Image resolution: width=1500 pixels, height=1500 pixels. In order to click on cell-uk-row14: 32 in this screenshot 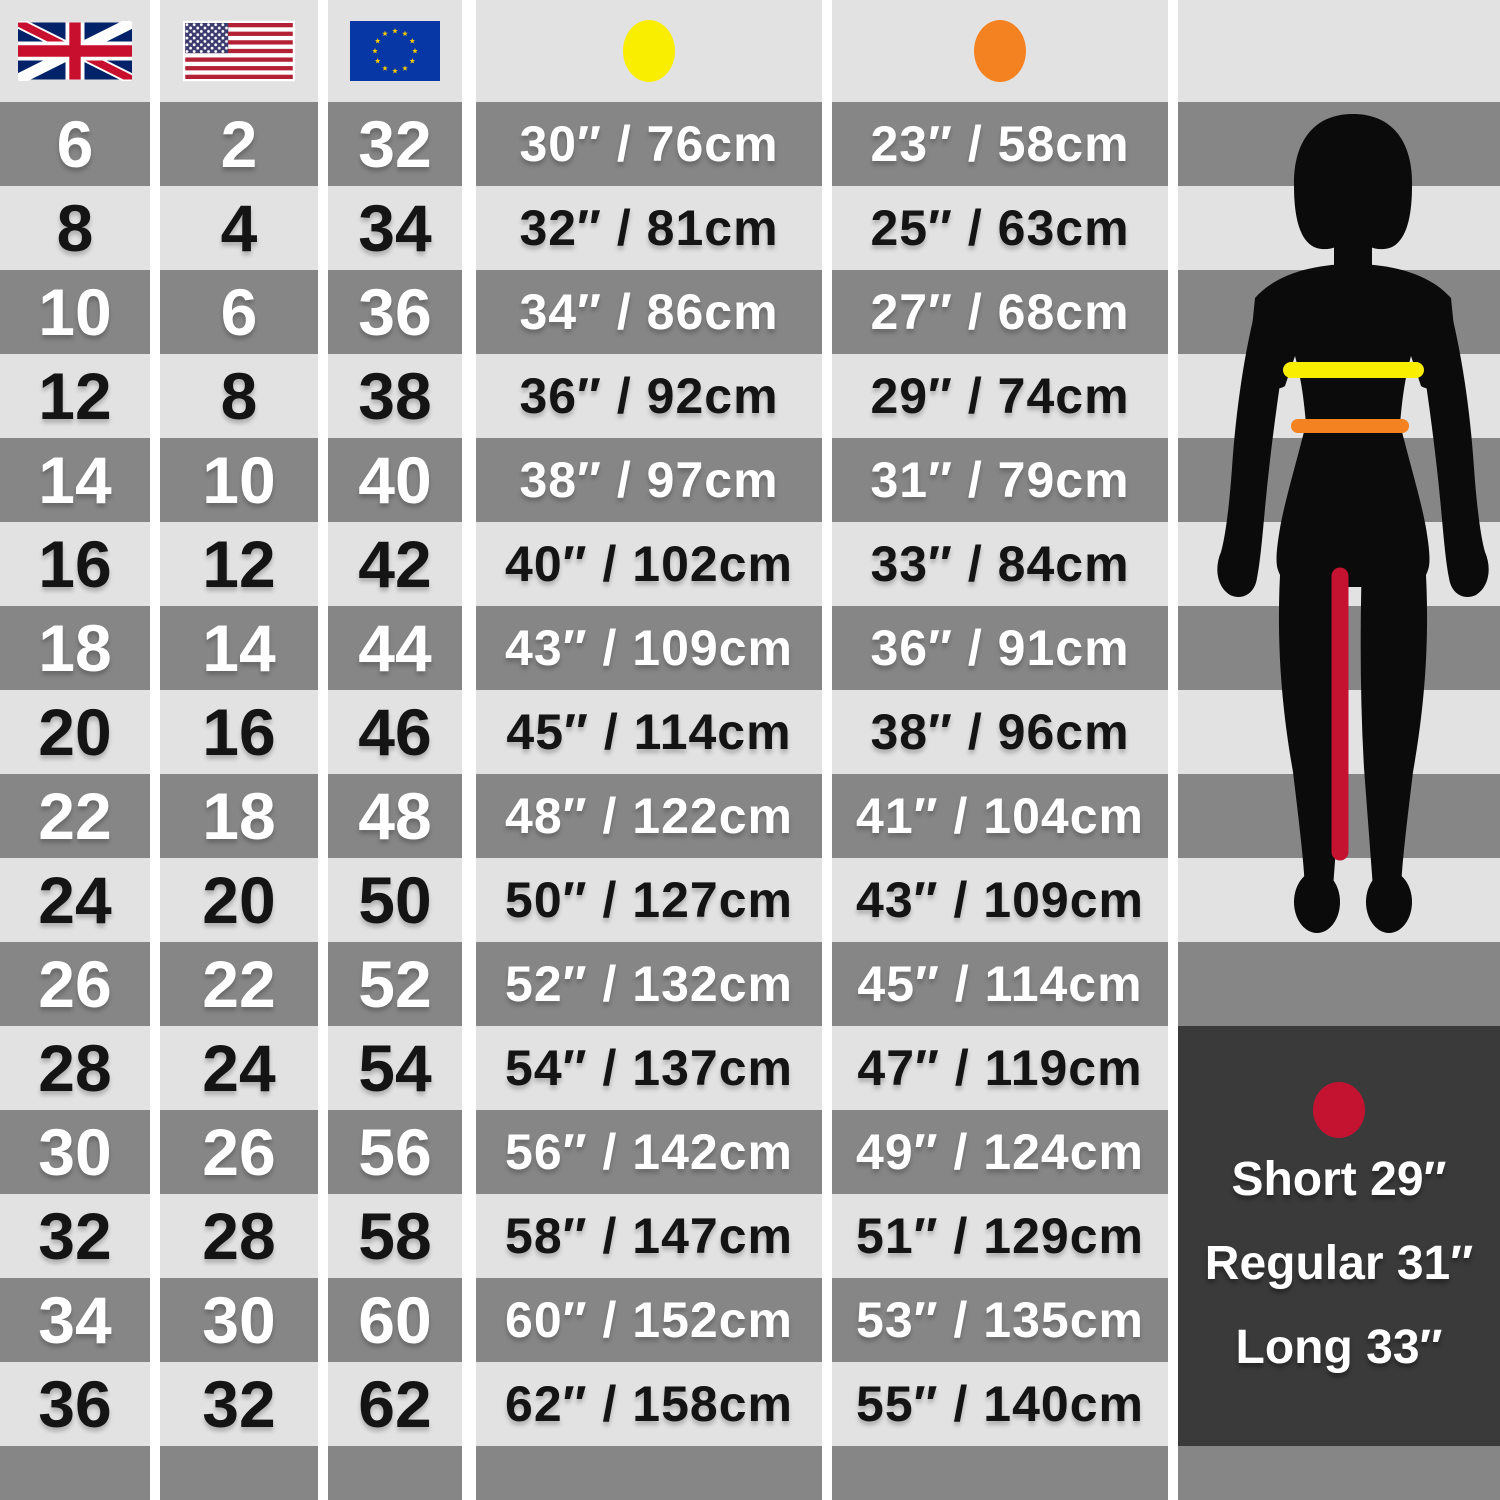, I will do `click(75, 1236)`.